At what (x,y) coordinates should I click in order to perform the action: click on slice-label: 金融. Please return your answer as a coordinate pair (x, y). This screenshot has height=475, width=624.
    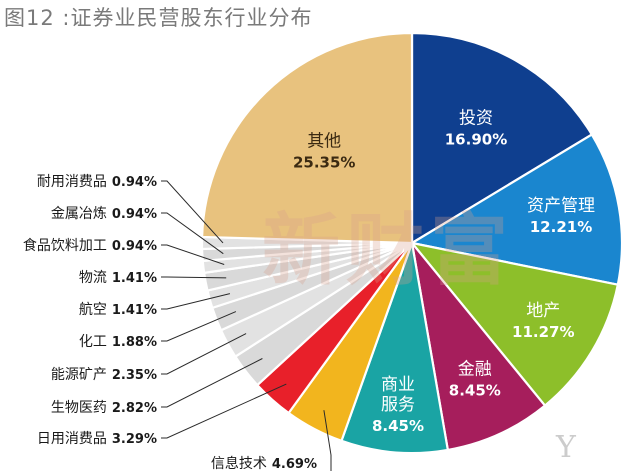
    Looking at the image, I should click on (475, 370).